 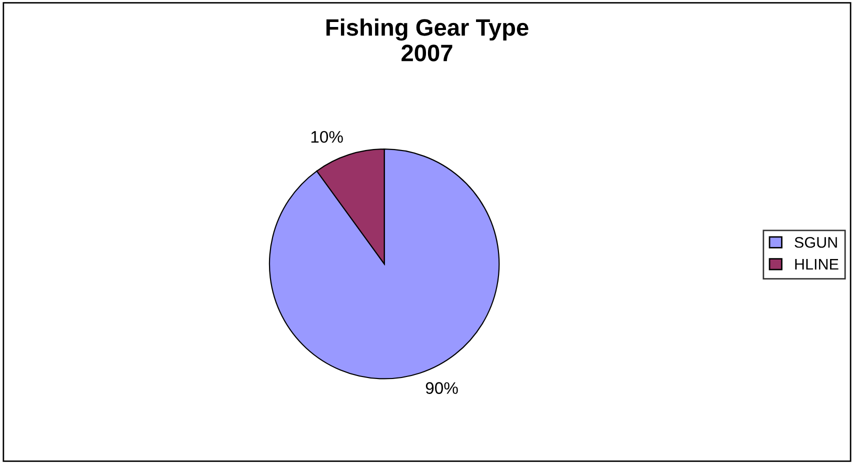 I want to click on chart-title: Fishing Gear Type 2007, so click(x=427, y=40).